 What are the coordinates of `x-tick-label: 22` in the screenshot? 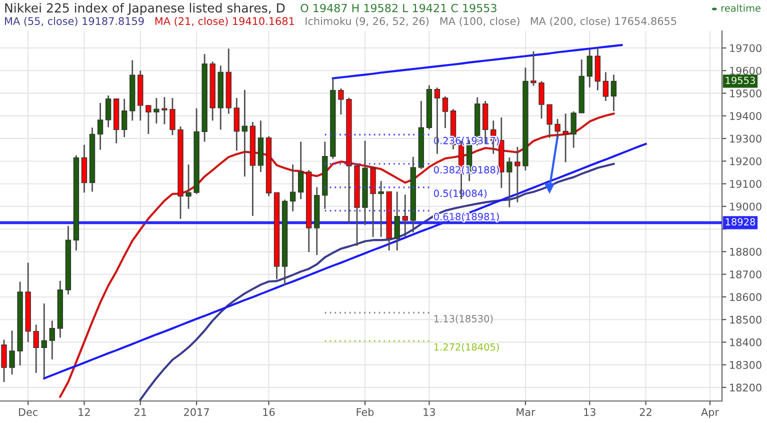 It's located at (646, 412).